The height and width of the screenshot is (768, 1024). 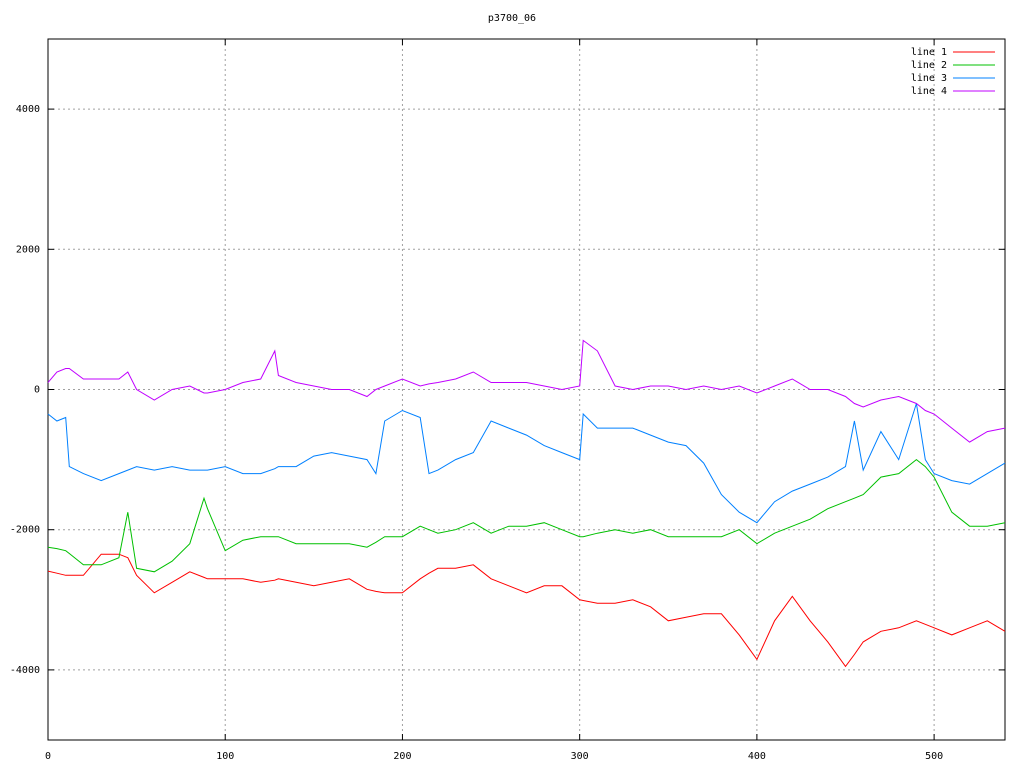 I want to click on x-tick-label: 0, so click(x=48, y=756).